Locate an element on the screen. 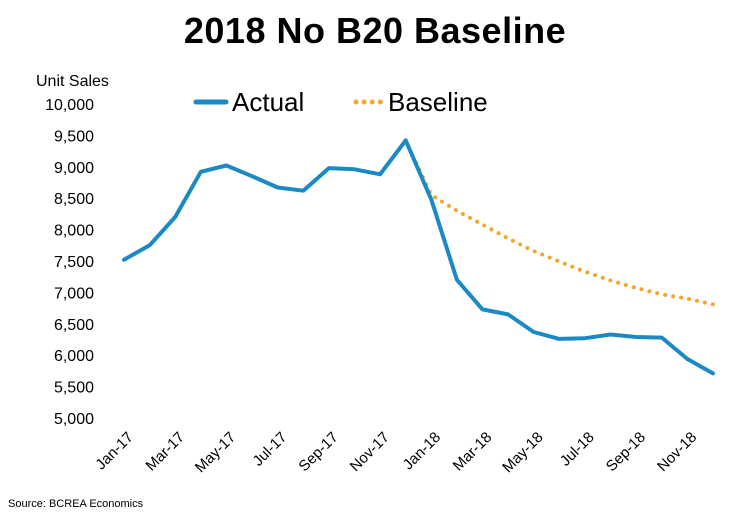 Image resolution: width=750 pixels, height=526 pixels. y-tick-label: 7,500 is located at coordinates (74, 262).